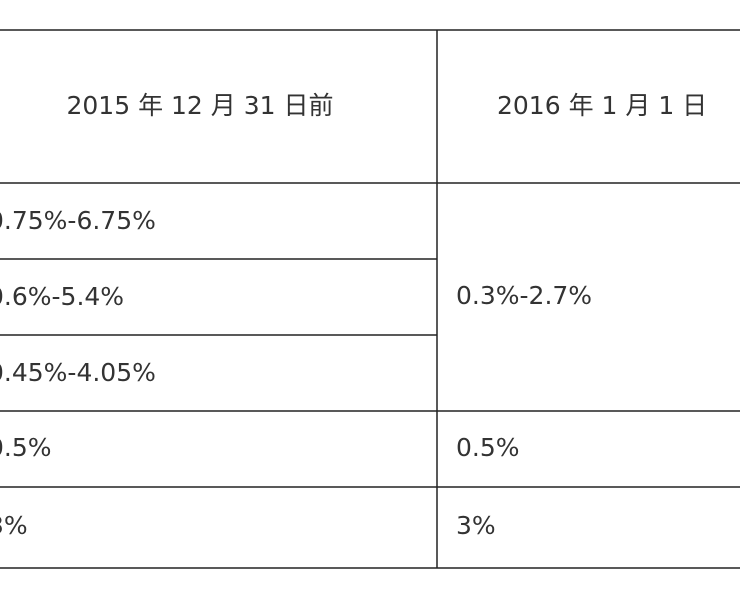 The image size is (740, 600). I want to click on header-cell: 2015 年 12 月 31 日前, so click(200, 105).